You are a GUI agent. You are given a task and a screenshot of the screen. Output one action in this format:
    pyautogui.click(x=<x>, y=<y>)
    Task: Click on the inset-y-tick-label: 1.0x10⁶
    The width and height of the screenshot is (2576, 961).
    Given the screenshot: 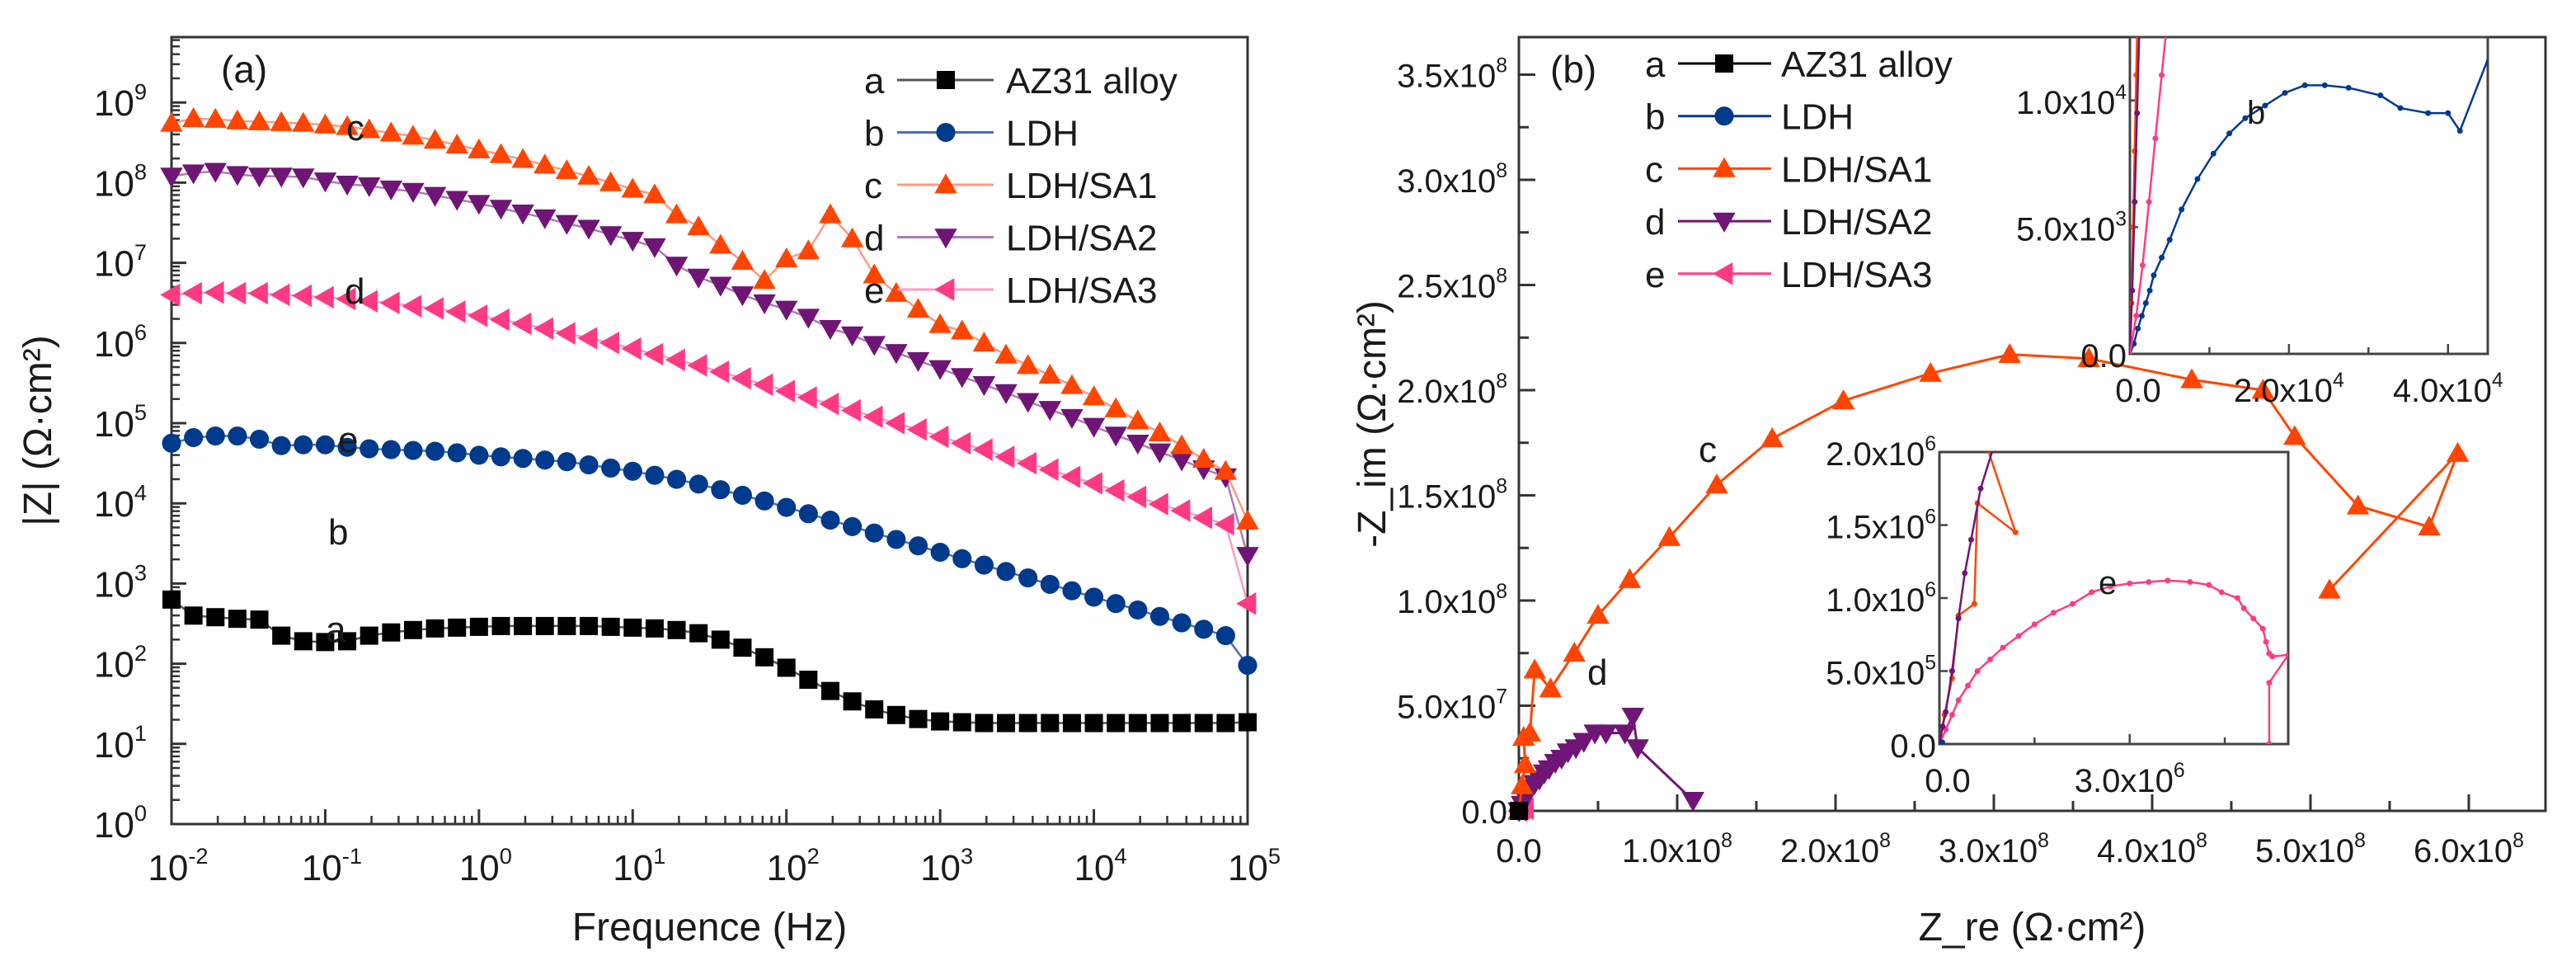 What is the action you would take?
    pyautogui.click(x=1881, y=599)
    